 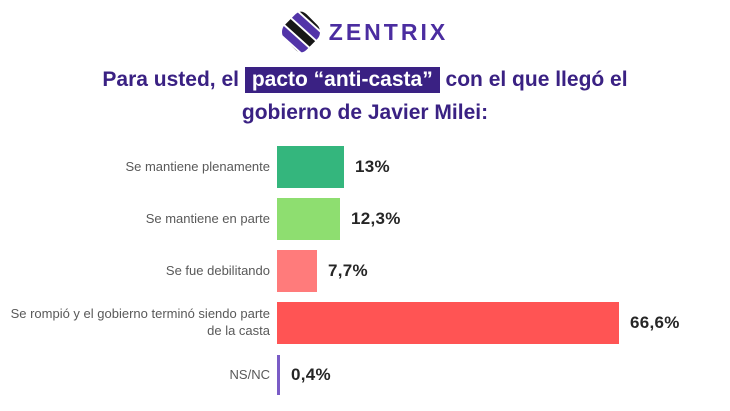 I want to click on title-highlight: pacto “anti-casta”, so click(x=342, y=80).